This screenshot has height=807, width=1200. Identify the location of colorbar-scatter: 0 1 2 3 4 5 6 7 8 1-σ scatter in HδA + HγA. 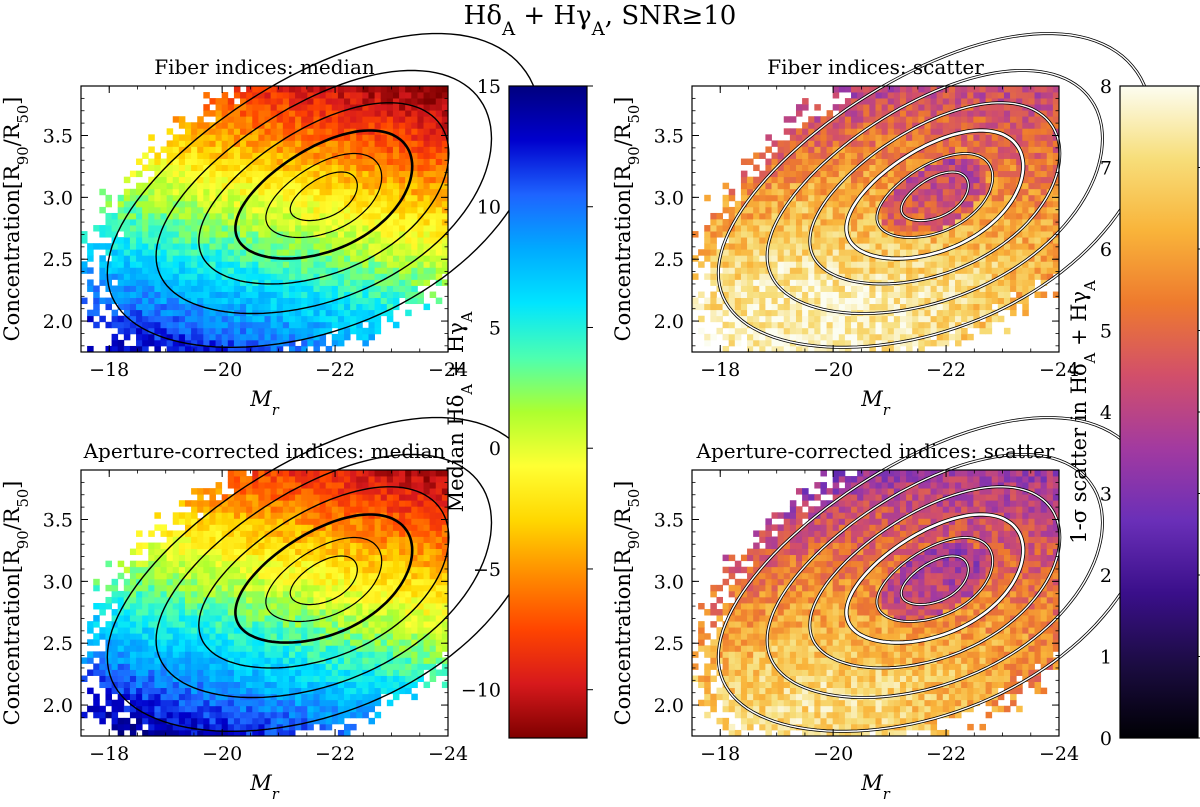
(1133, 413).